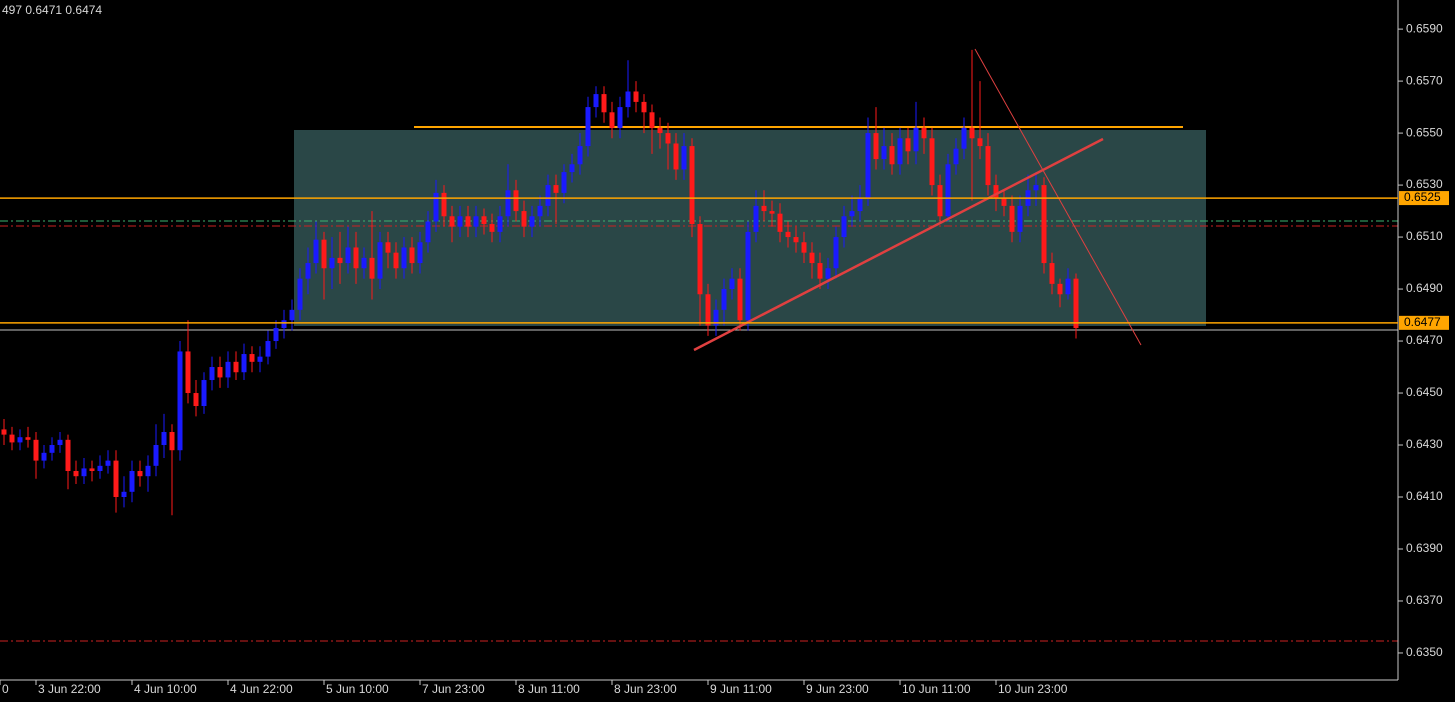  I want to click on x-tick-label: 5 Jun 10:00, so click(357, 689).